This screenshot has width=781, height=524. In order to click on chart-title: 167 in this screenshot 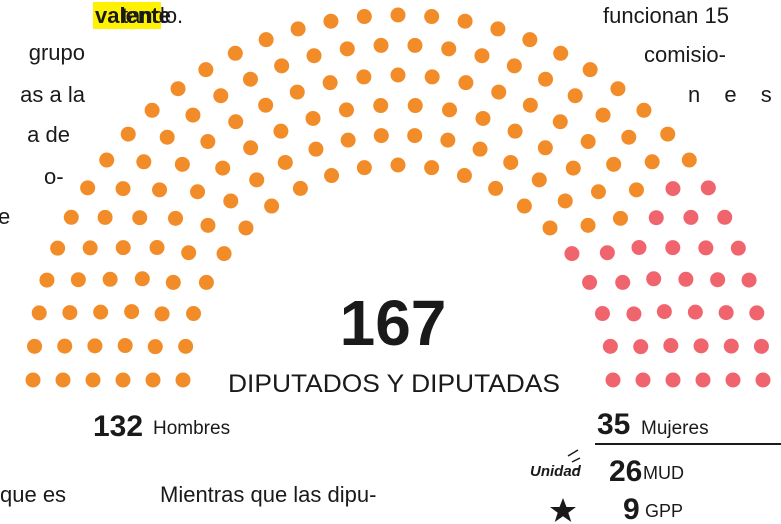, I will do `click(393, 323)`.